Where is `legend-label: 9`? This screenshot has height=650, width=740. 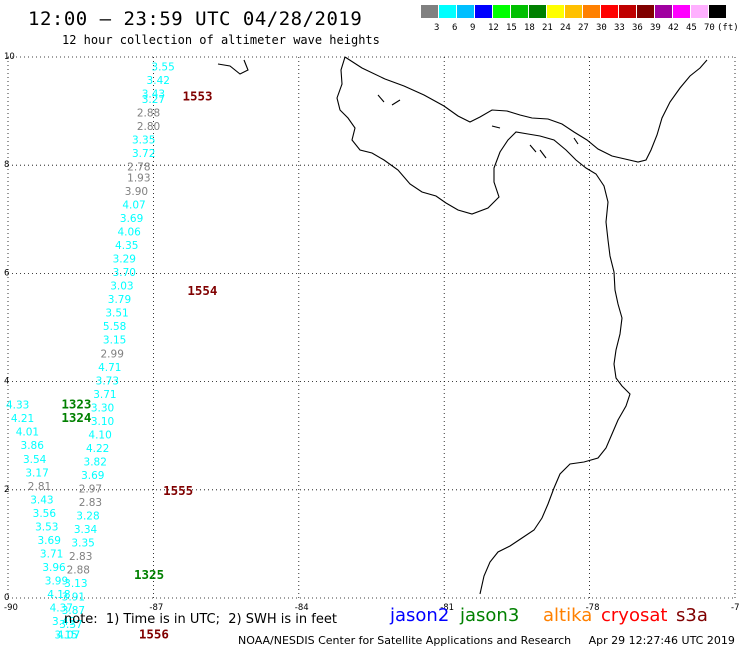
legend-label: 9 is located at coordinates (473, 28).